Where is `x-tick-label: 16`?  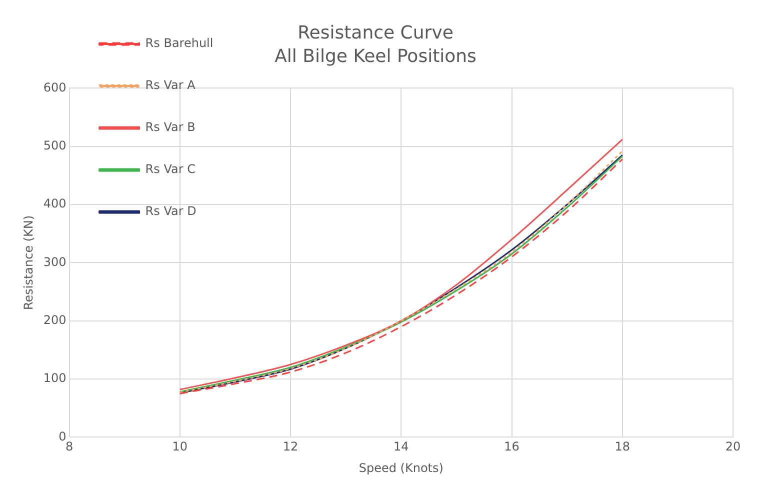 x-tick-label: 16 is located at coordinates (512, 447).